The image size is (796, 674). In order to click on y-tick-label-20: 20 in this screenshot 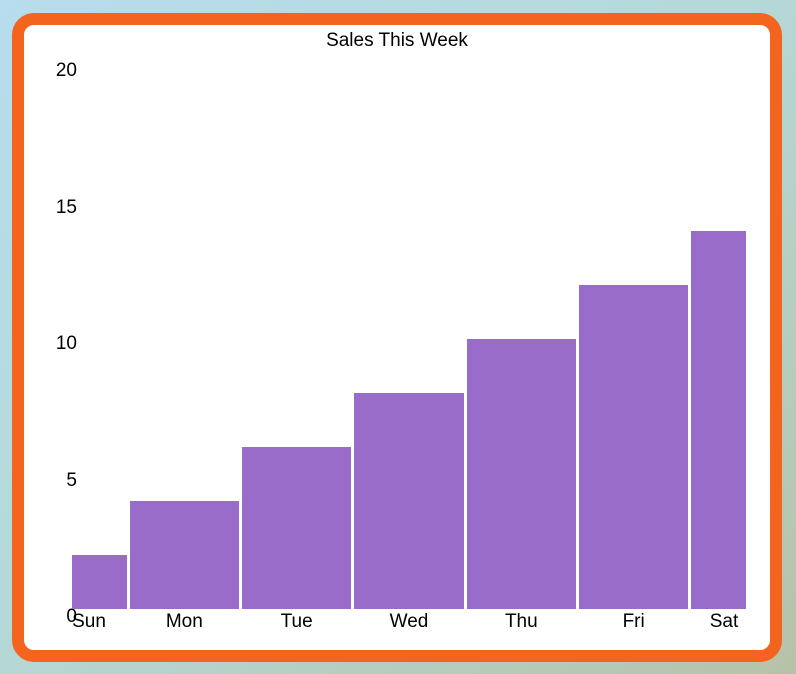, I will do `click(66, 70)`.